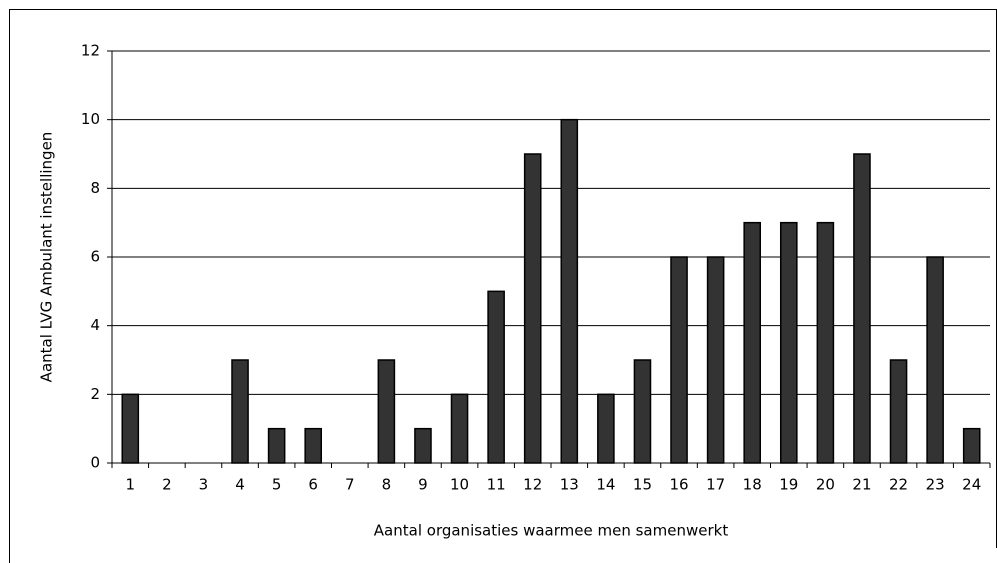  Describe the element at coordinates (423, 485) in the screenshot. I see `x-tick-label: 9` at that location.